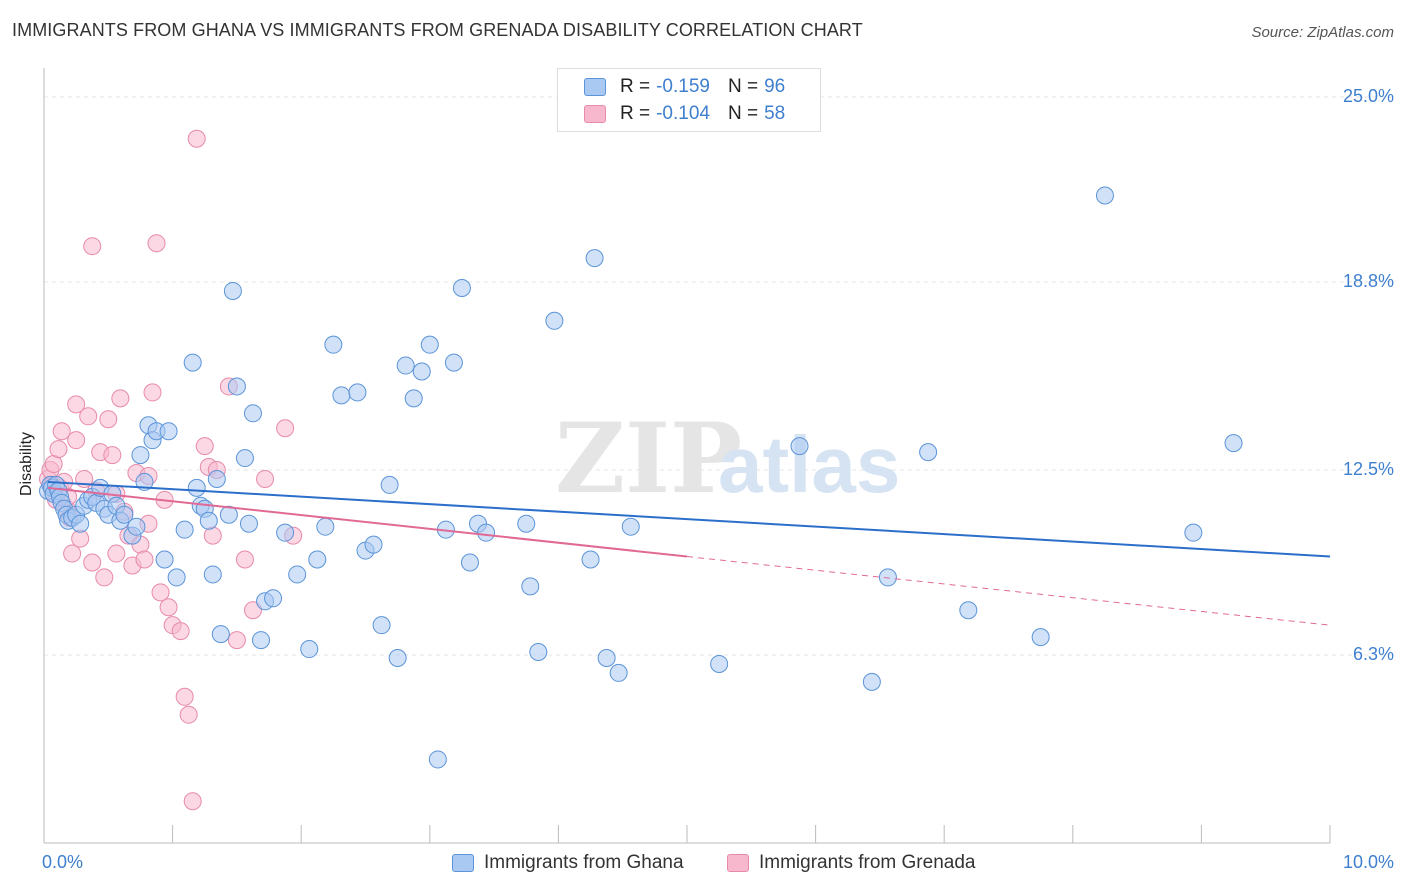  Describe the element at coordinates (683, 86) in the screenshot. I see `ghana-r-value: -0.159` at that location.